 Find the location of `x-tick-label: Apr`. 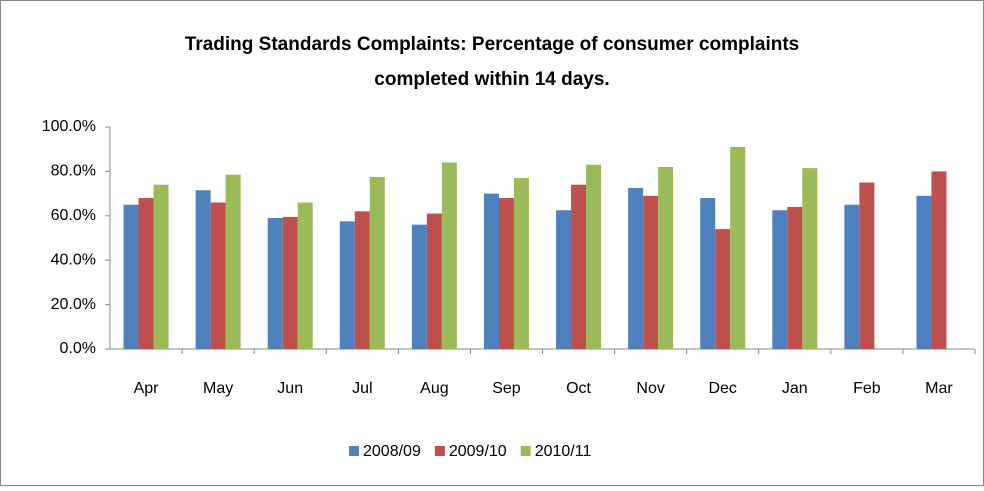

x-tick-label: Apr is located at coordinates (147, 388).